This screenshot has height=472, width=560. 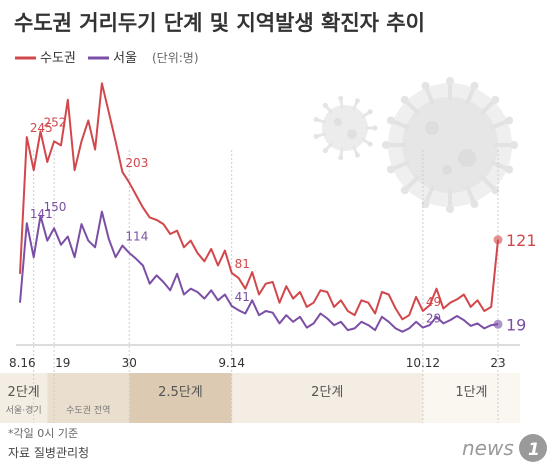 I want to click on source-note: 자료 질병관리청, so click(x=48, y=453).